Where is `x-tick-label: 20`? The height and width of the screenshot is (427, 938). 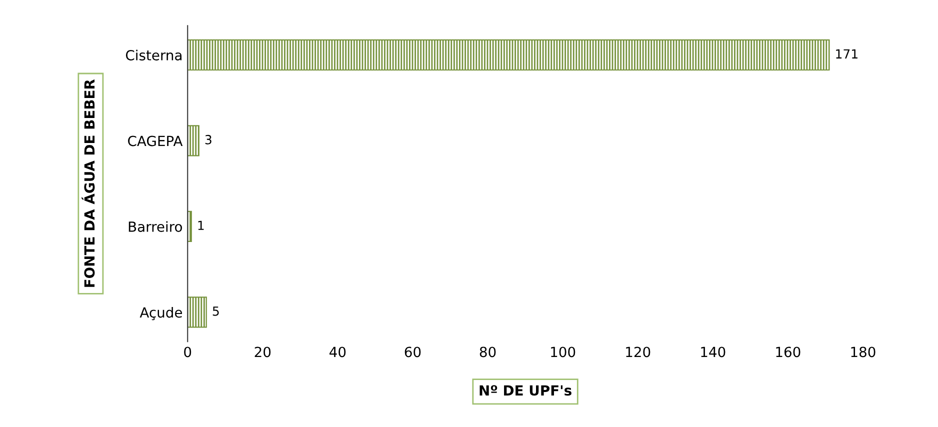
x-tick-label: 20 is located at coordinates (262, 352).